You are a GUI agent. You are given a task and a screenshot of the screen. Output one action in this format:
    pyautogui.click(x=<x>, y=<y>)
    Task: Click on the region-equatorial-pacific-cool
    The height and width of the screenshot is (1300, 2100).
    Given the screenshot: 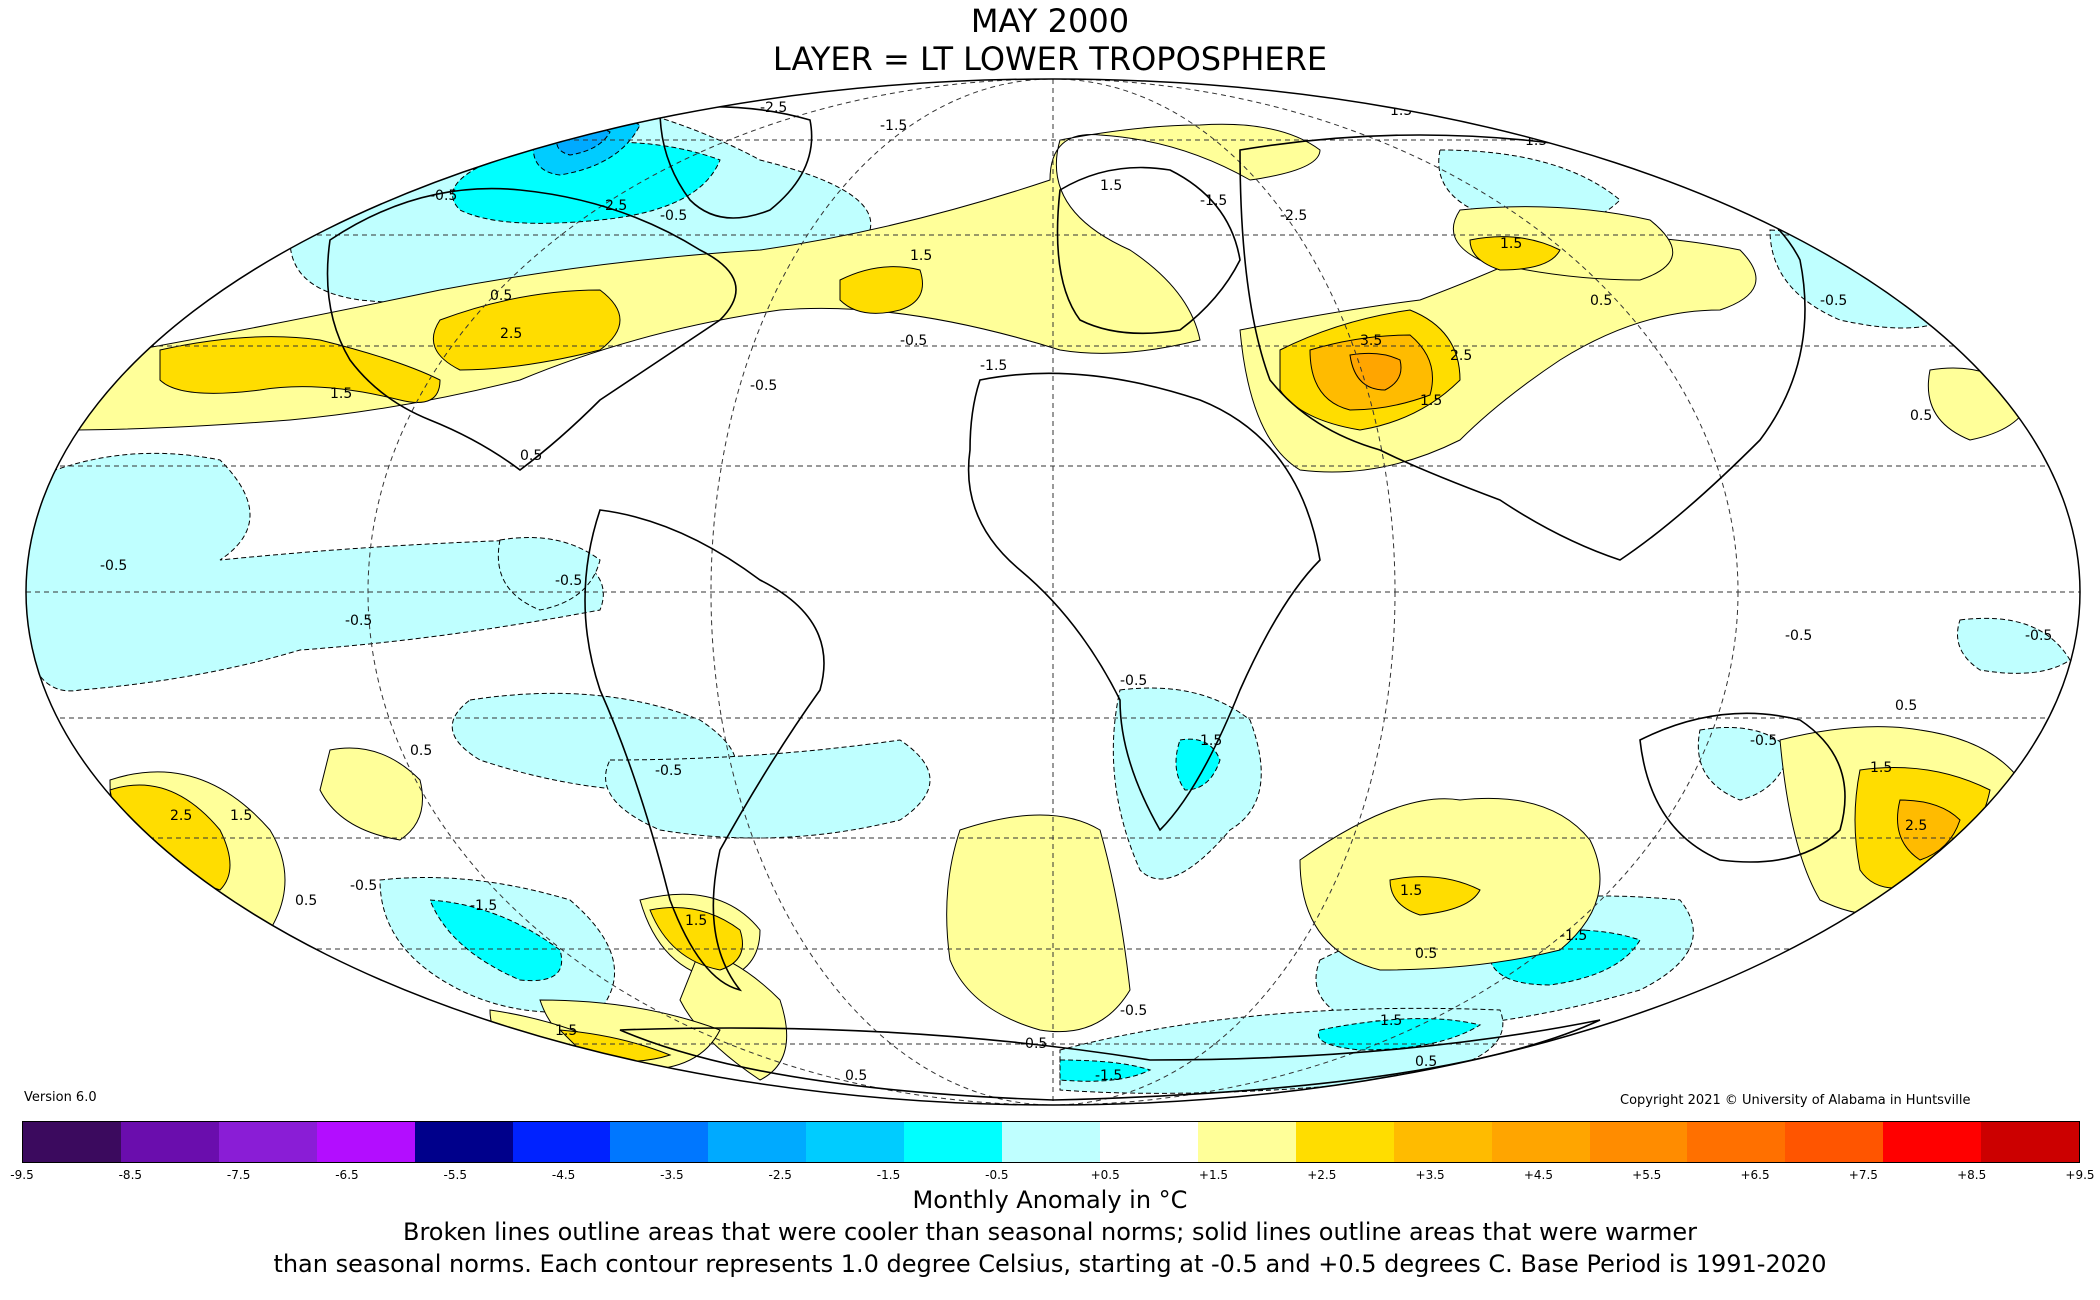 What is the action you would take?
    pyautogui.click(x=2014, y=645)
    